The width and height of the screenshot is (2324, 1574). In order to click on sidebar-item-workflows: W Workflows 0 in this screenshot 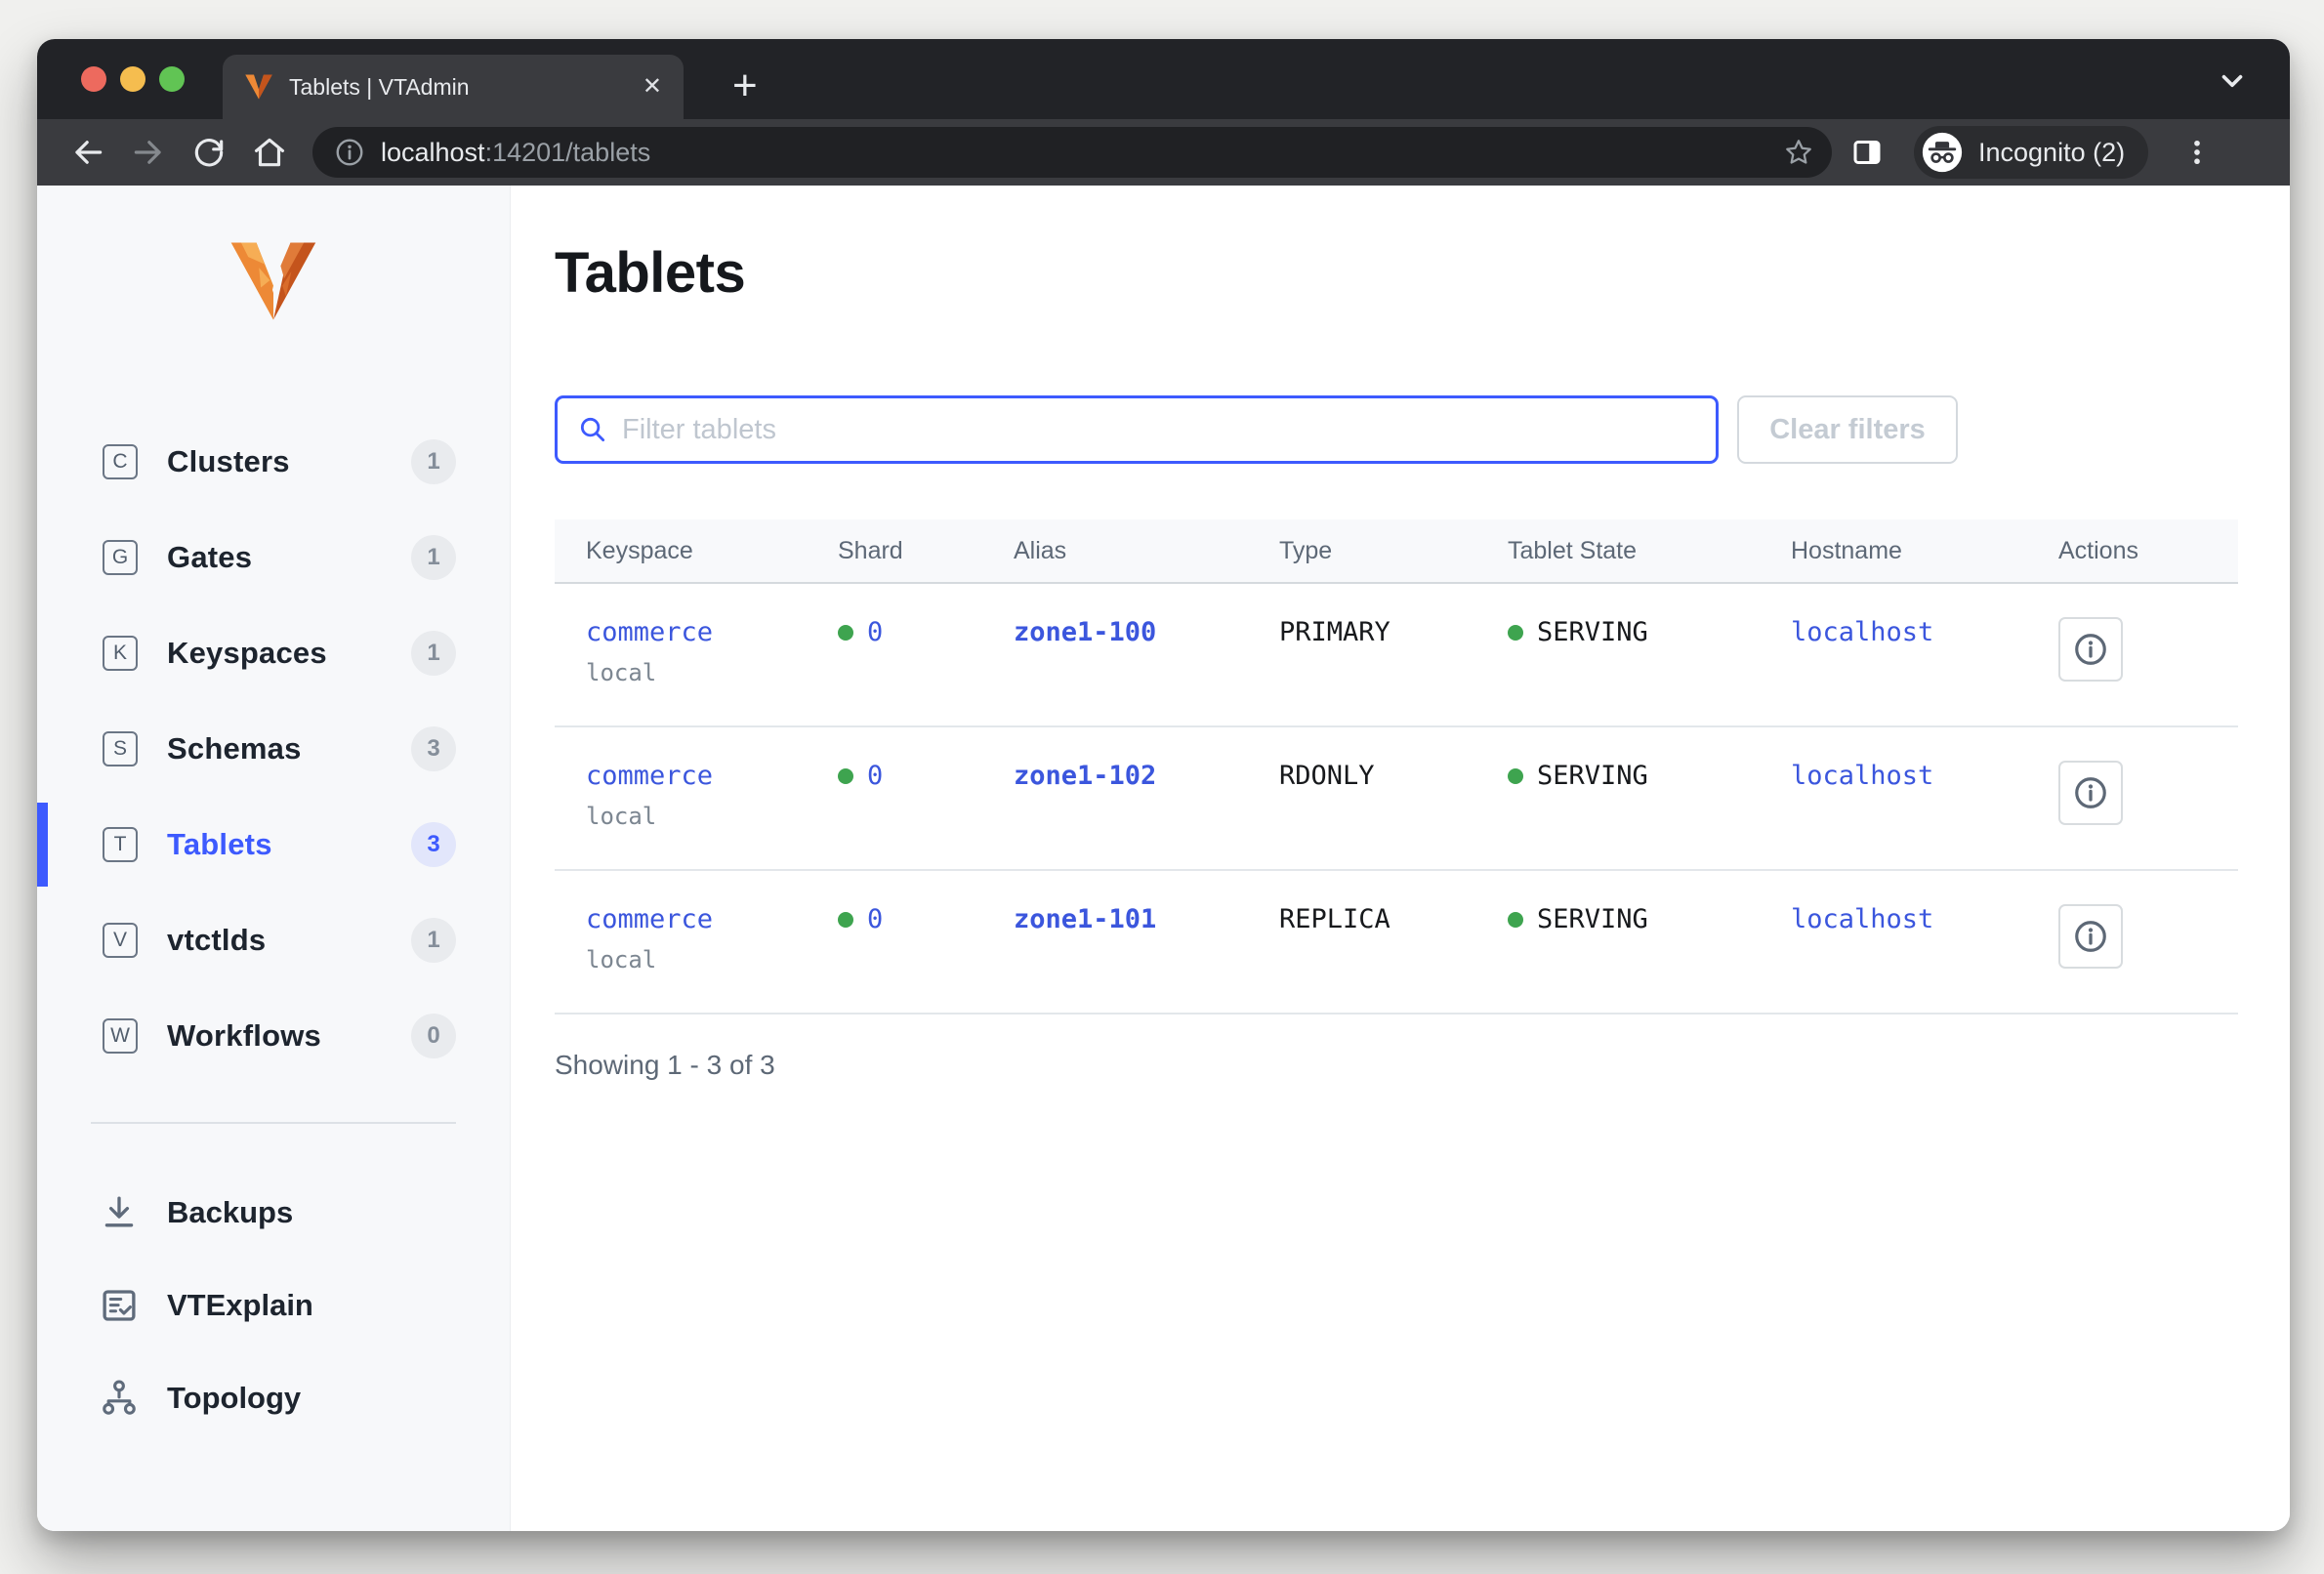, I will do `click(306, 1036)`.